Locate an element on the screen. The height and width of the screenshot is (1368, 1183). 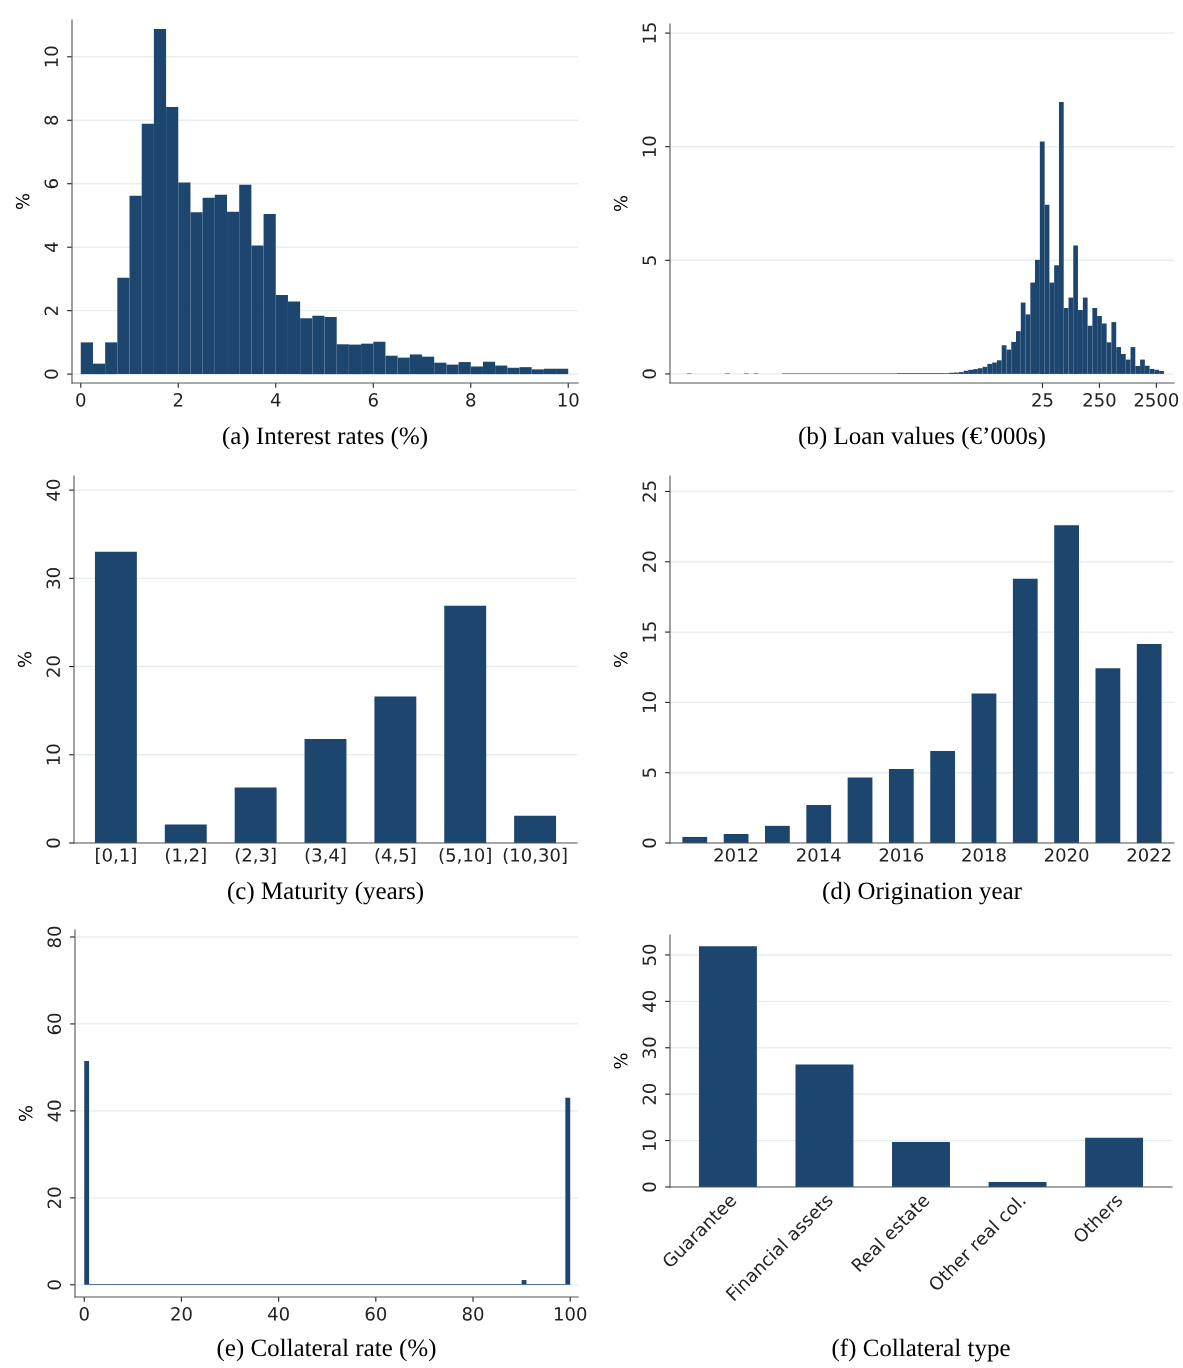
x-tick-label: 2012 is located at coordinates (736, 855).